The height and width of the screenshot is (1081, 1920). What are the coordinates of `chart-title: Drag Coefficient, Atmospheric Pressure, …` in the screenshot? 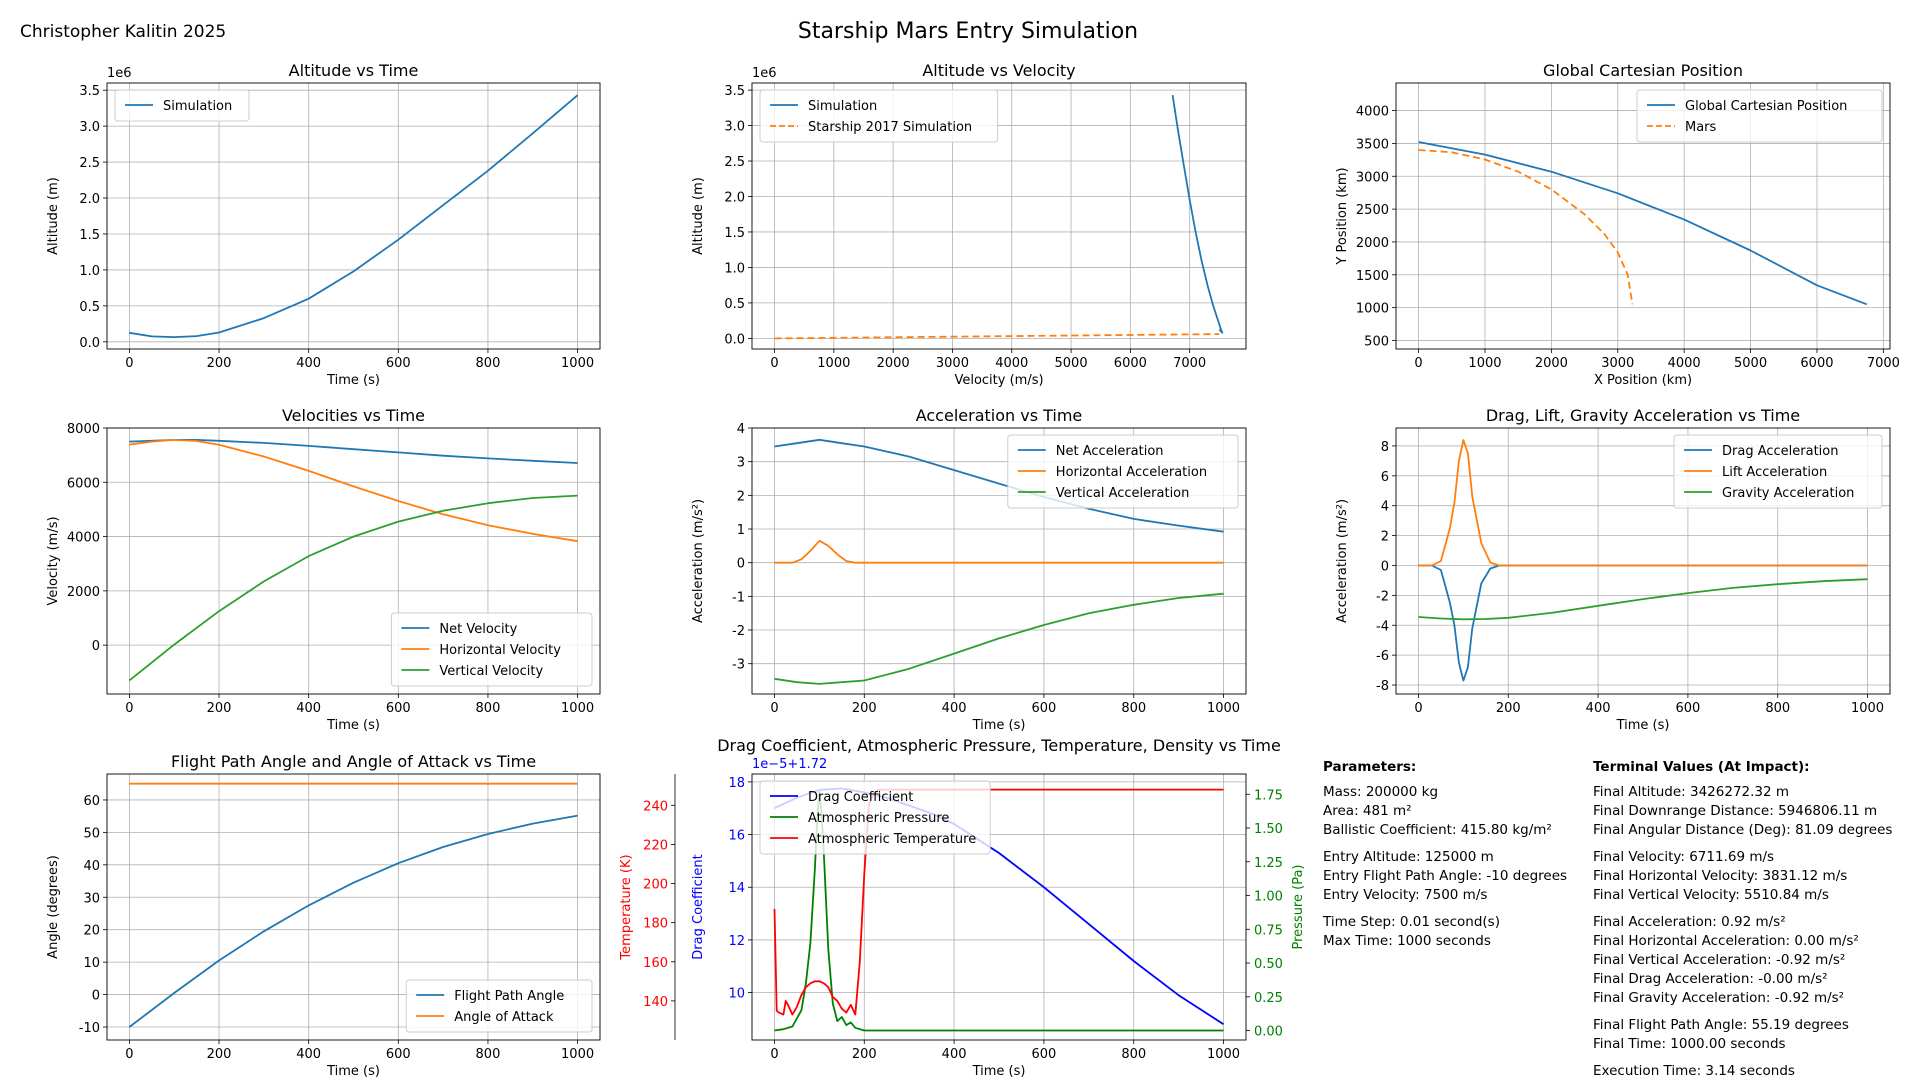 It's located at (999, 745).